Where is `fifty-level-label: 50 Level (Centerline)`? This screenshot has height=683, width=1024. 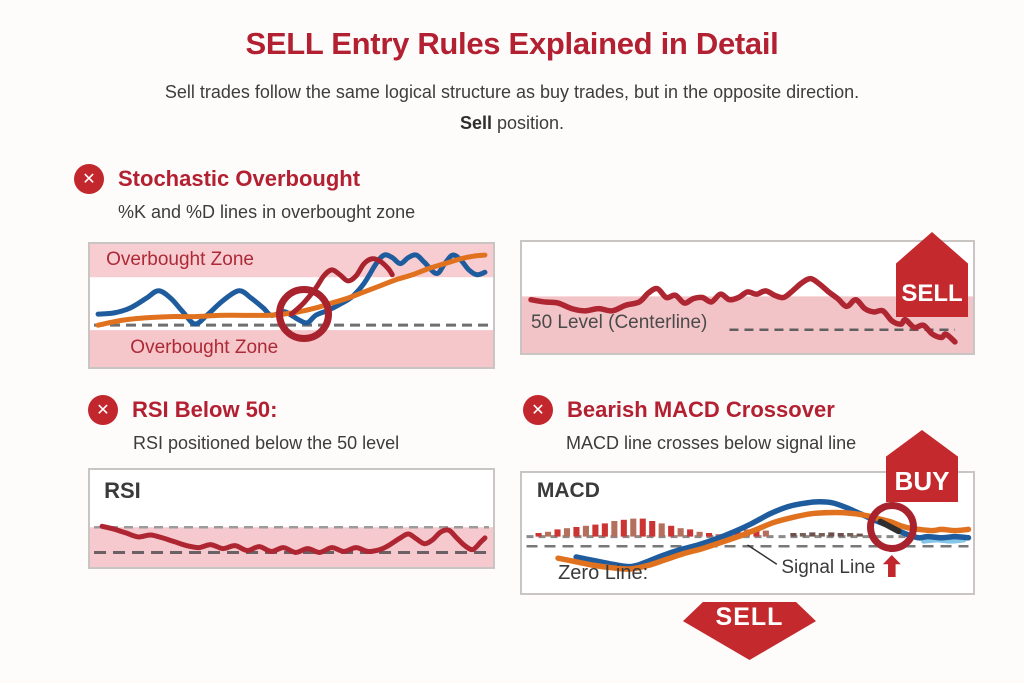
fifty-level-label: 50 Level (Centerline) is located at coordinates (619, 322).